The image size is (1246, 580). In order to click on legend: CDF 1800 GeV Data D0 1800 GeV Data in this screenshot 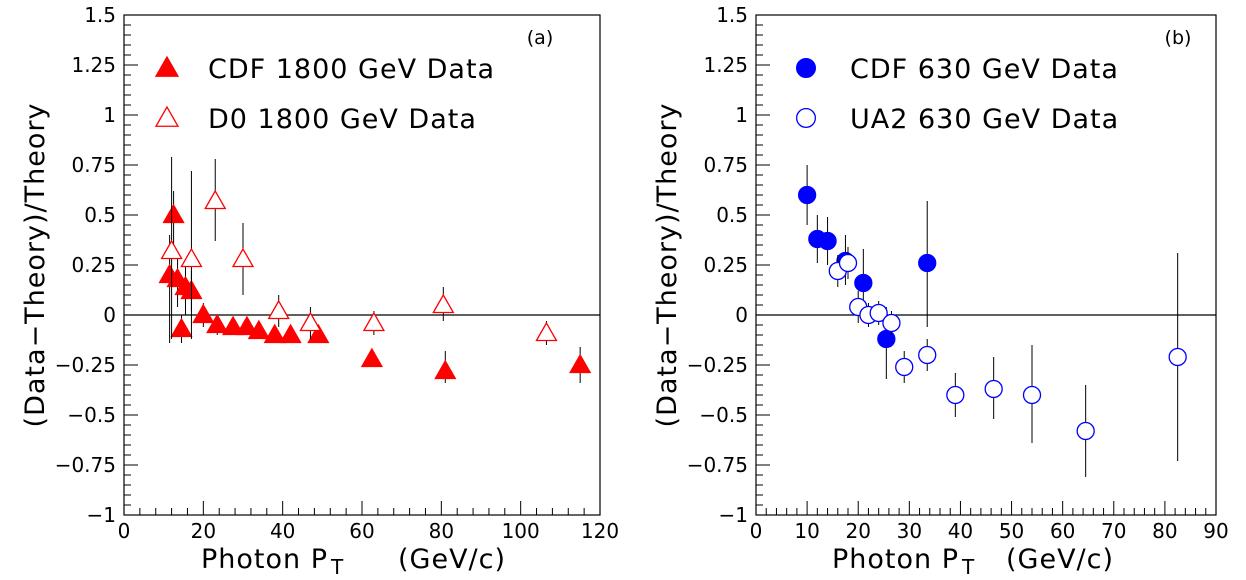, I will do `click(324, 94)`.